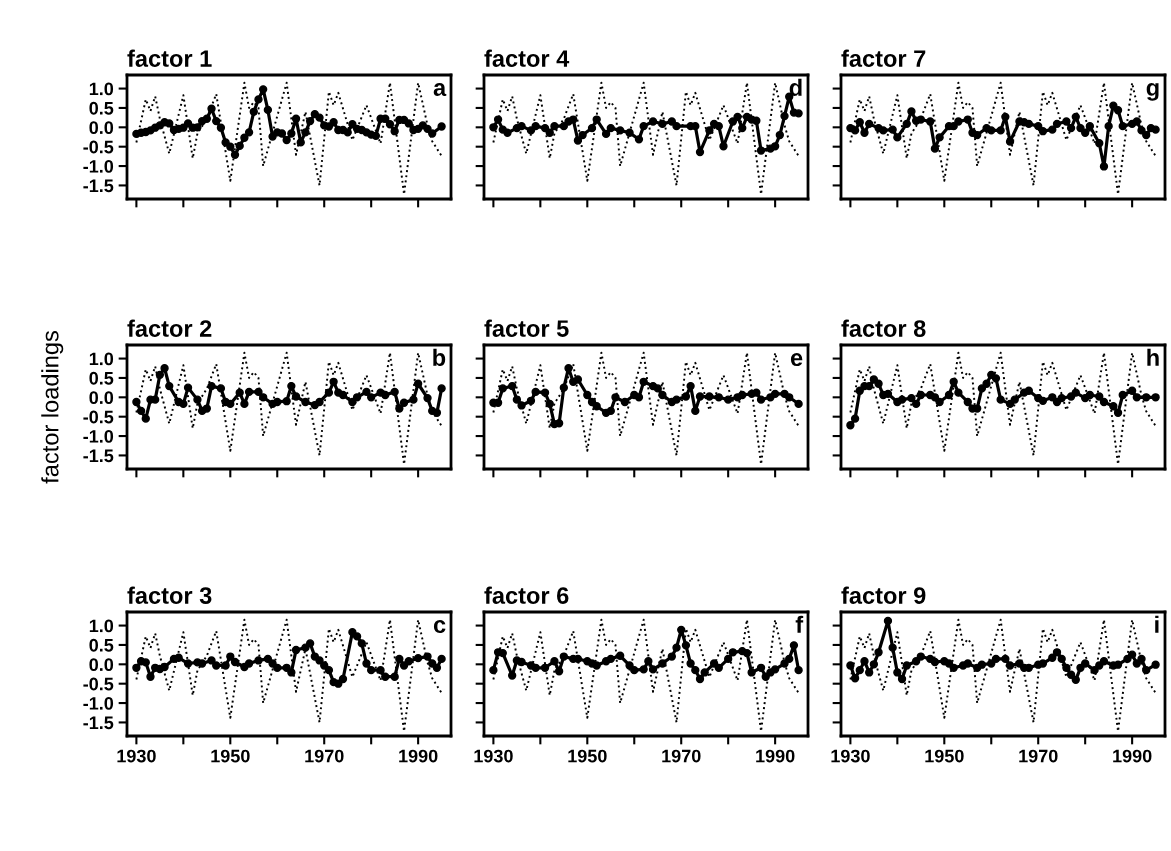 The width and height of the screenshot is (1171, 851). What do you see at coordinates (101, 378) in the screenshot?
I see `y-tick-label: 0.5` at bounding box center [101, 378].